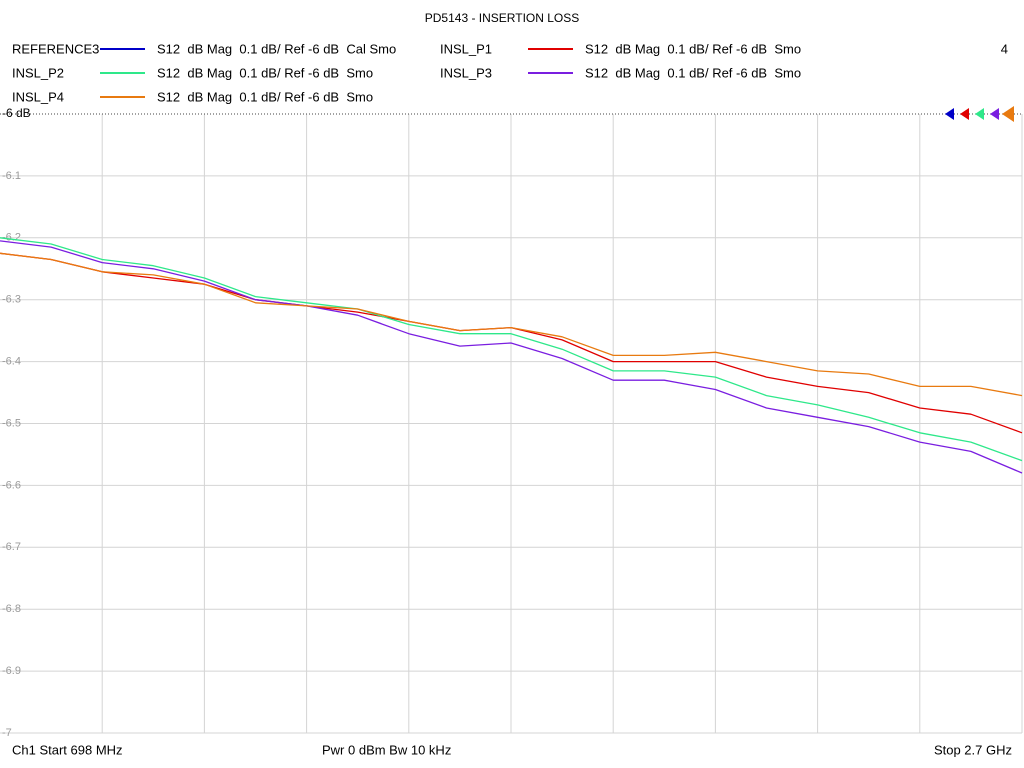 Image resolution: width=1024 pixels, height=768 pixels. Describe the element at coordinates (11, 362) in the screenshot. I see `y-tick-label: -6.4` at that location.